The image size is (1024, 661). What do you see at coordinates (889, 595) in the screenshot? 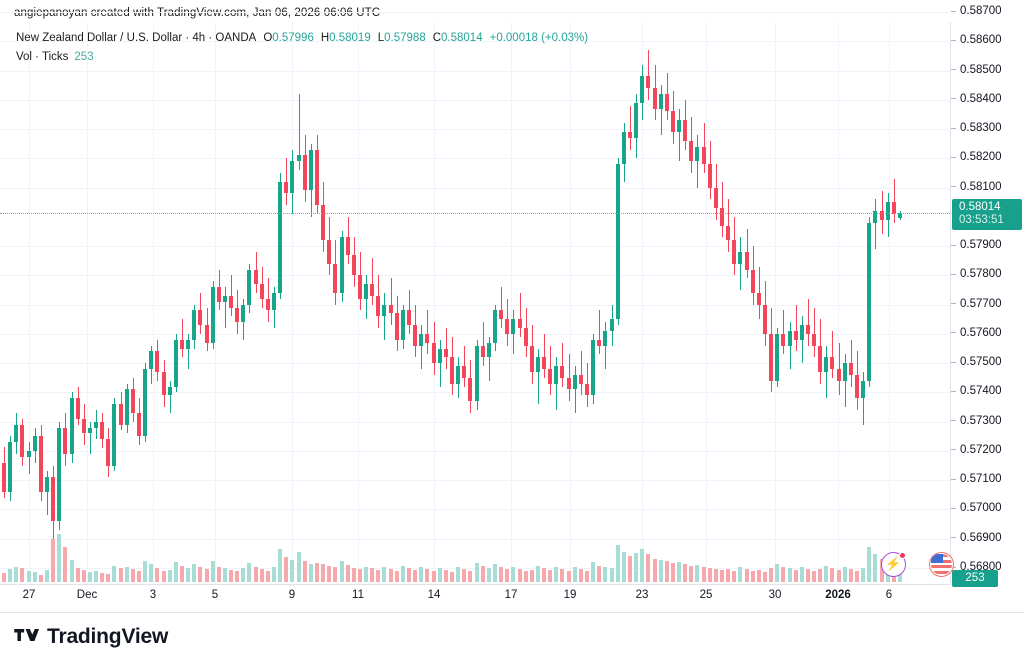
I see `time-tick: 6` at bounding box center [889, 595].